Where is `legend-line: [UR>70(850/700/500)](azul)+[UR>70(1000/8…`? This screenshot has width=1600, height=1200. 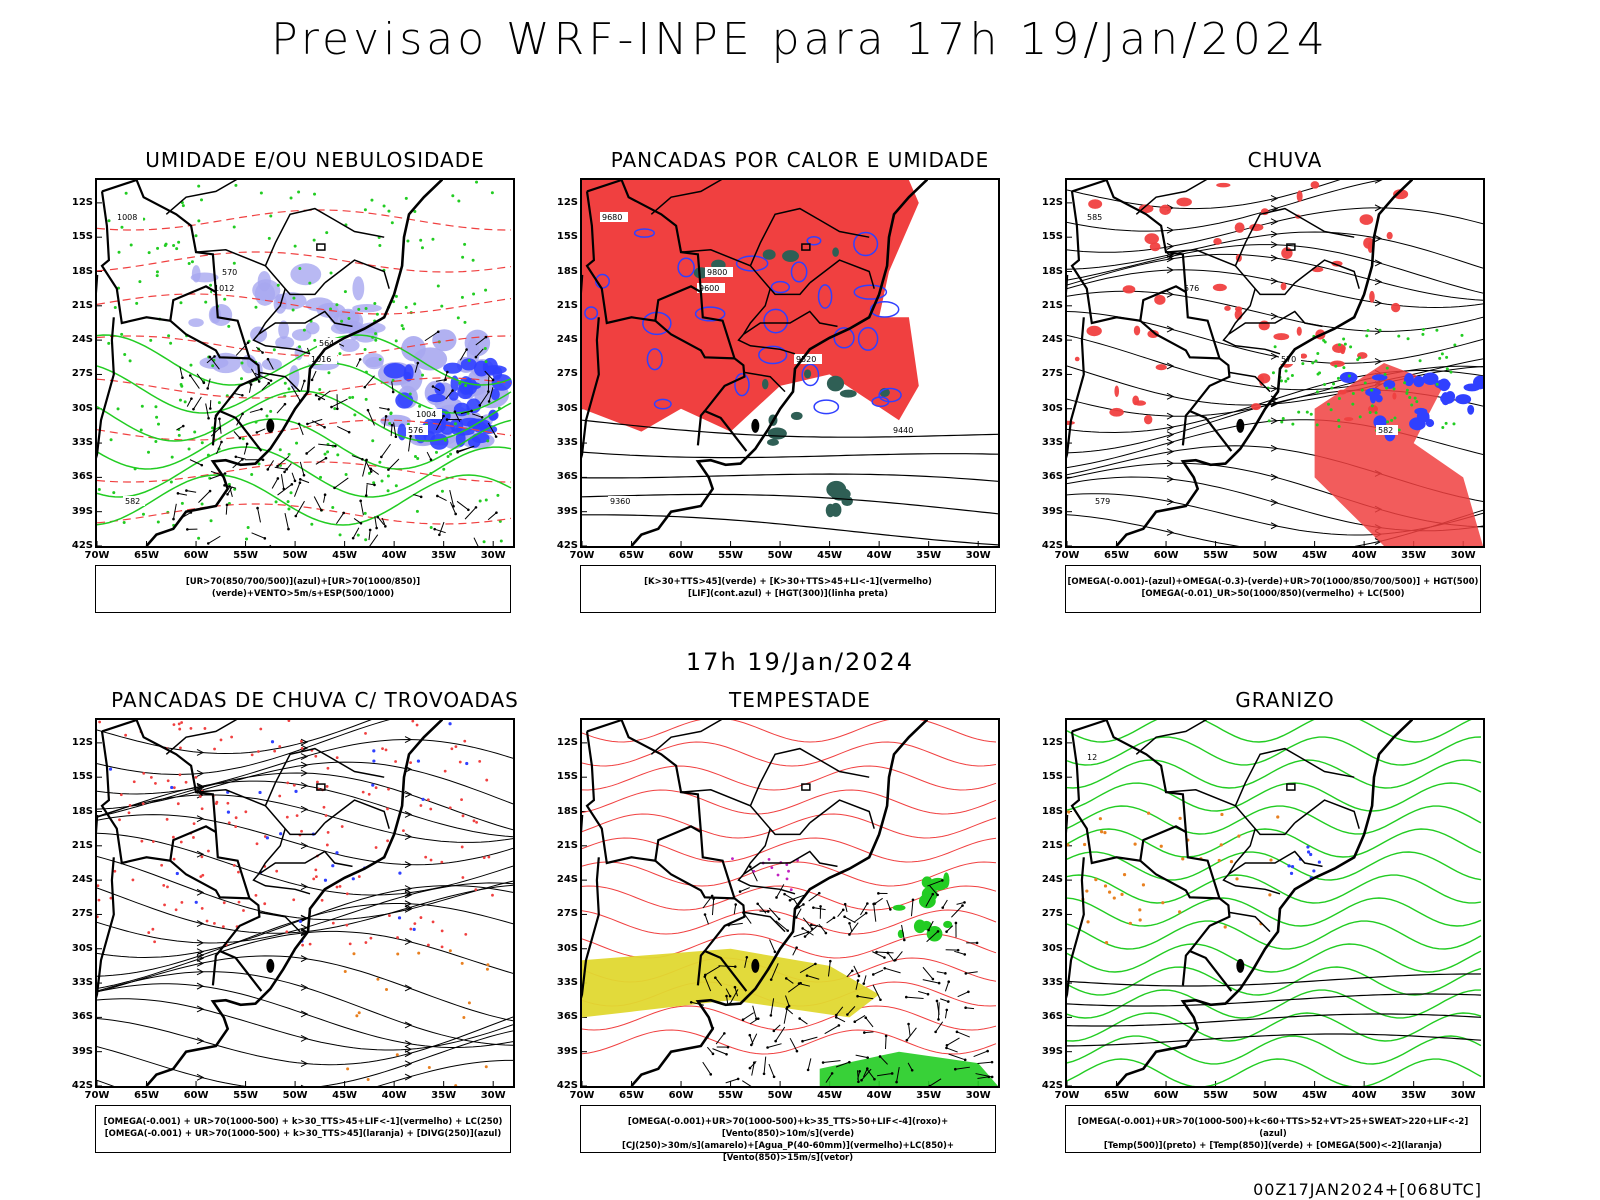
legend-line: [UR>70(850/700/500)](azul)+[UR>70(1000/8… is located at coordinates (303, 588).